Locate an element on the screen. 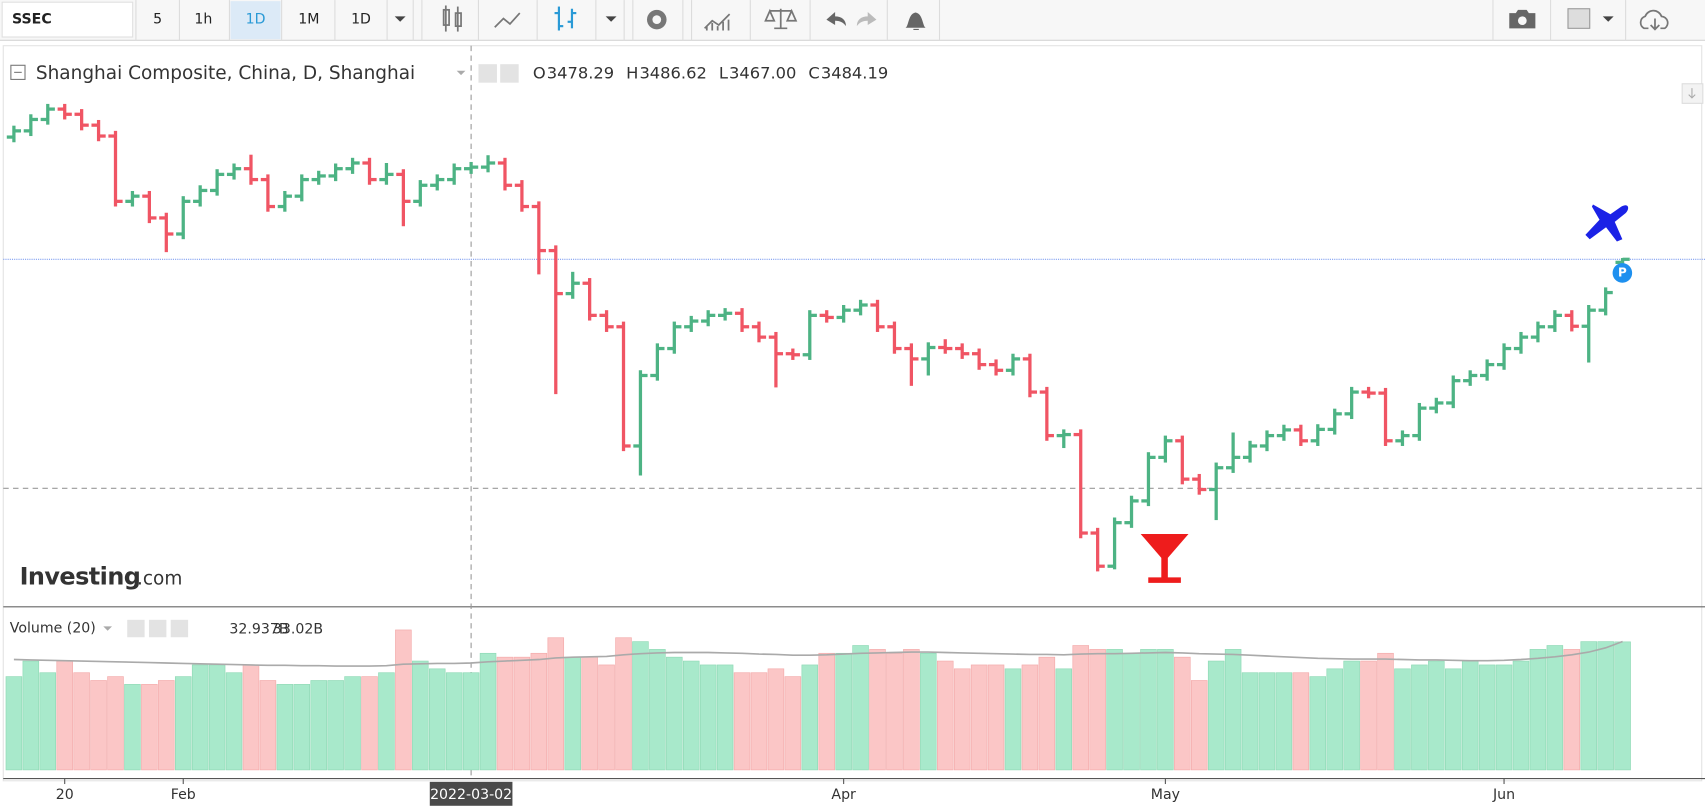 The width and height of the screenshot is (1705, 808). volume-visibility is located at coordinates (136, 628).